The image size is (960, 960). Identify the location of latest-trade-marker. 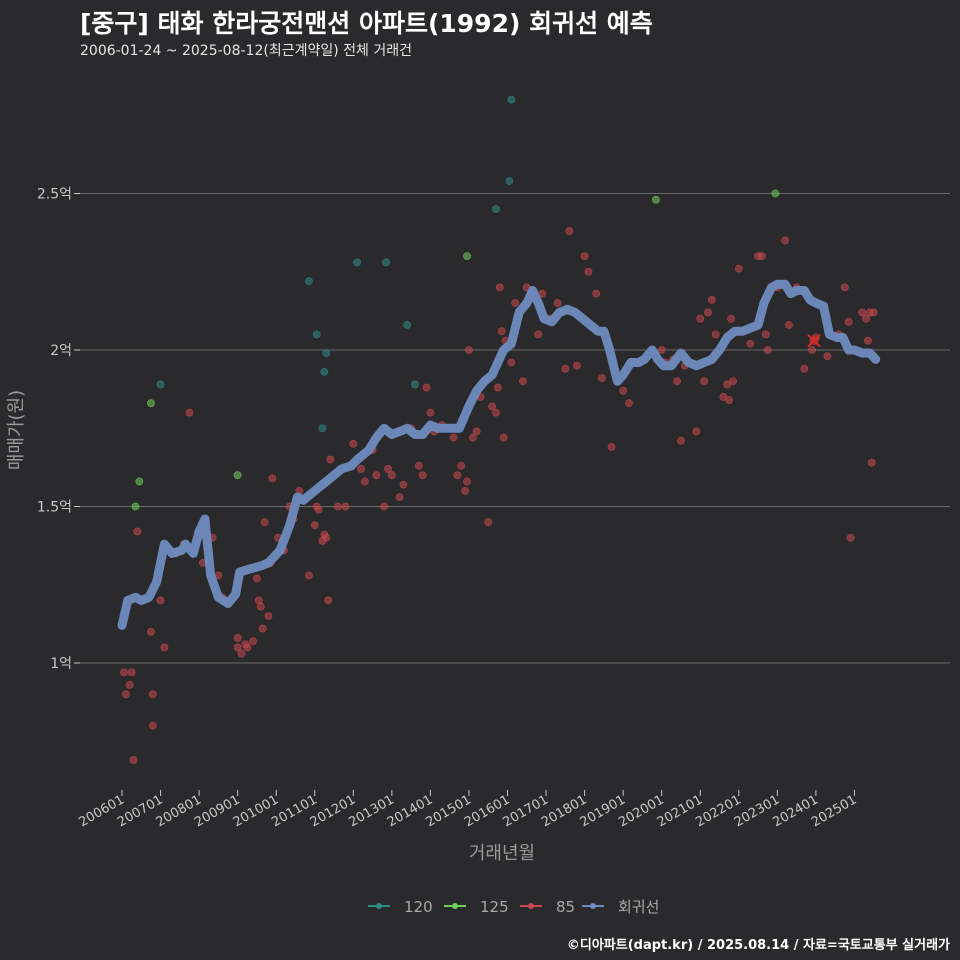
(814, 340).